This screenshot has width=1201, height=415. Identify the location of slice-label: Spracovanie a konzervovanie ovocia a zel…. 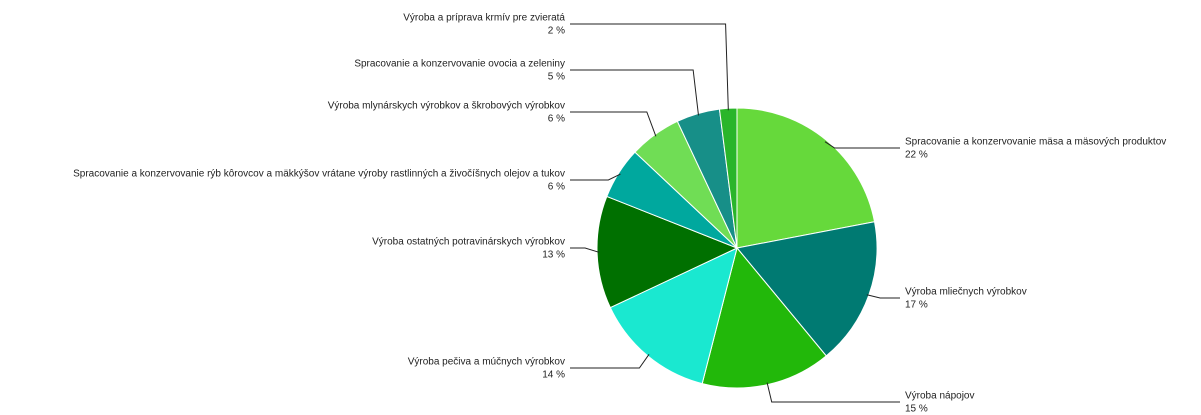
(459, 64).